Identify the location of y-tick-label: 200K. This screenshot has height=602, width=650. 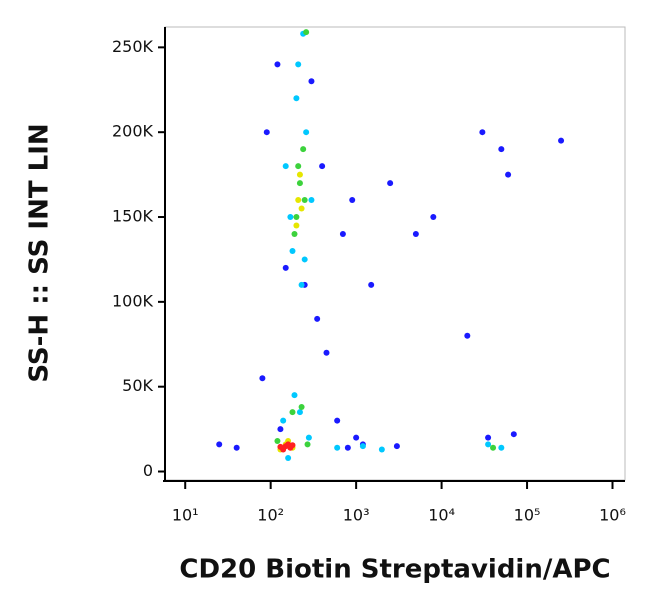
(133, 131).